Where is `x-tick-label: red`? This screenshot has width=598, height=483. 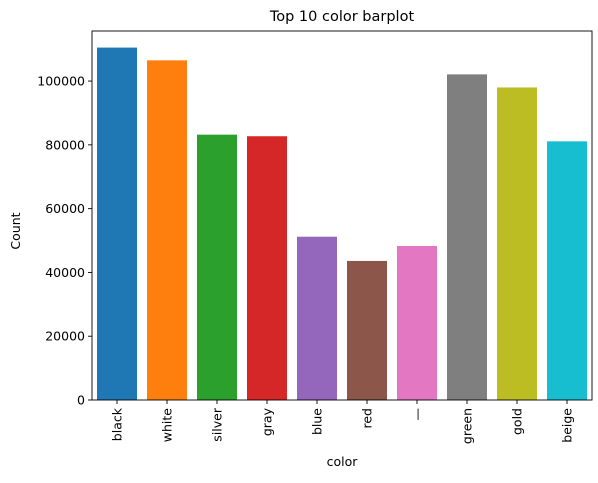
x-tick-label: red is located at coordinates (367, 418).